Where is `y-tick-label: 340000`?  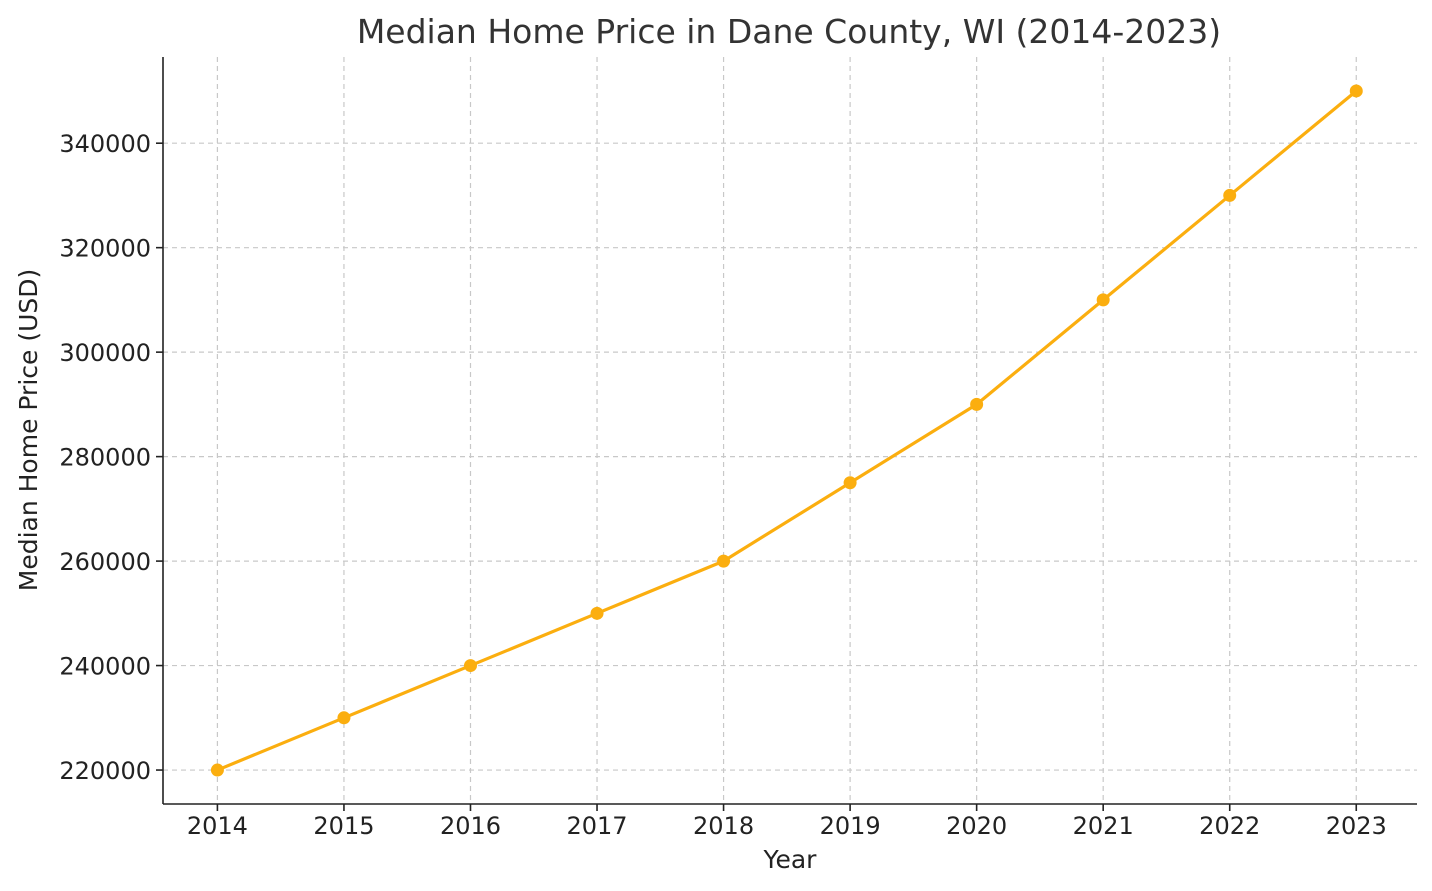
y-tick-label: 340000 is located at coordinates (105, 144).